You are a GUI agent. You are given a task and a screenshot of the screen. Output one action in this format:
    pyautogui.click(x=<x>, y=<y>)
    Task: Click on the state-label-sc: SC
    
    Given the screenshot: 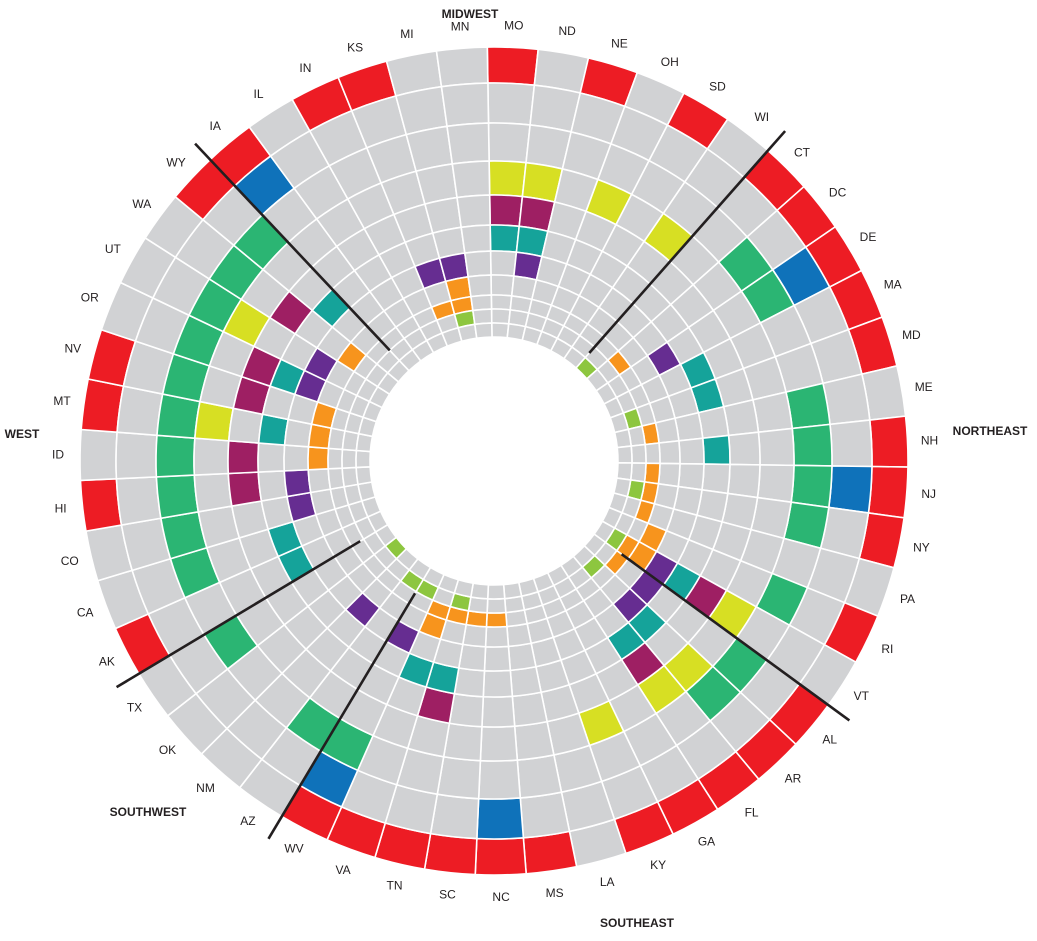 What is the action you would take?
    pyautogui.click(x=447, y=895)
    